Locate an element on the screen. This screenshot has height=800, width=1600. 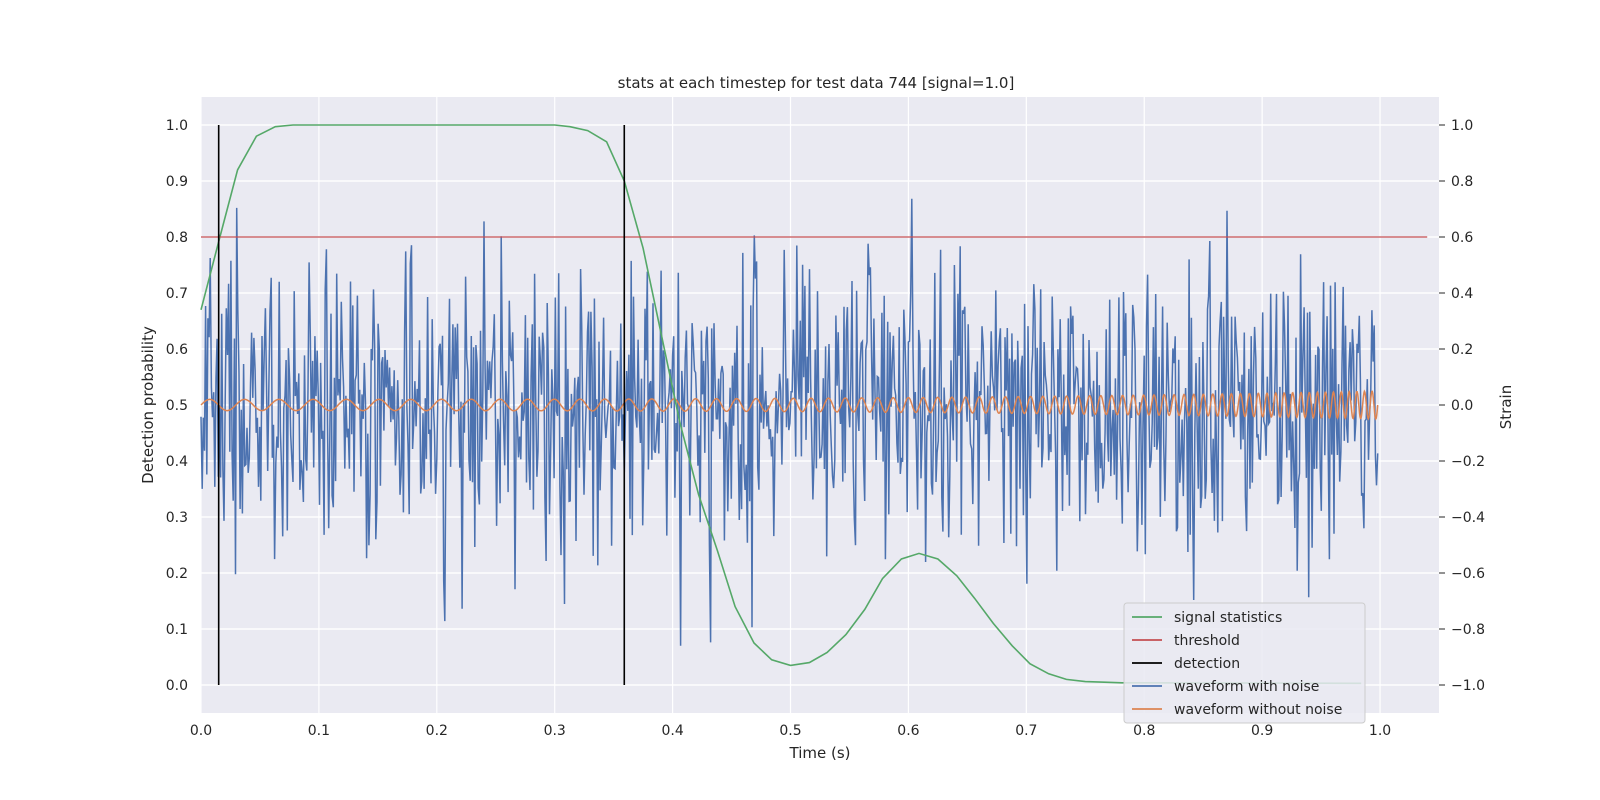
left-y-axis-ticks: 0.0 0.1 0.2 0.3 0.4 0.5 0.6 0.7 0.8 0.9 1.0 is located at coordinates (177, 406).